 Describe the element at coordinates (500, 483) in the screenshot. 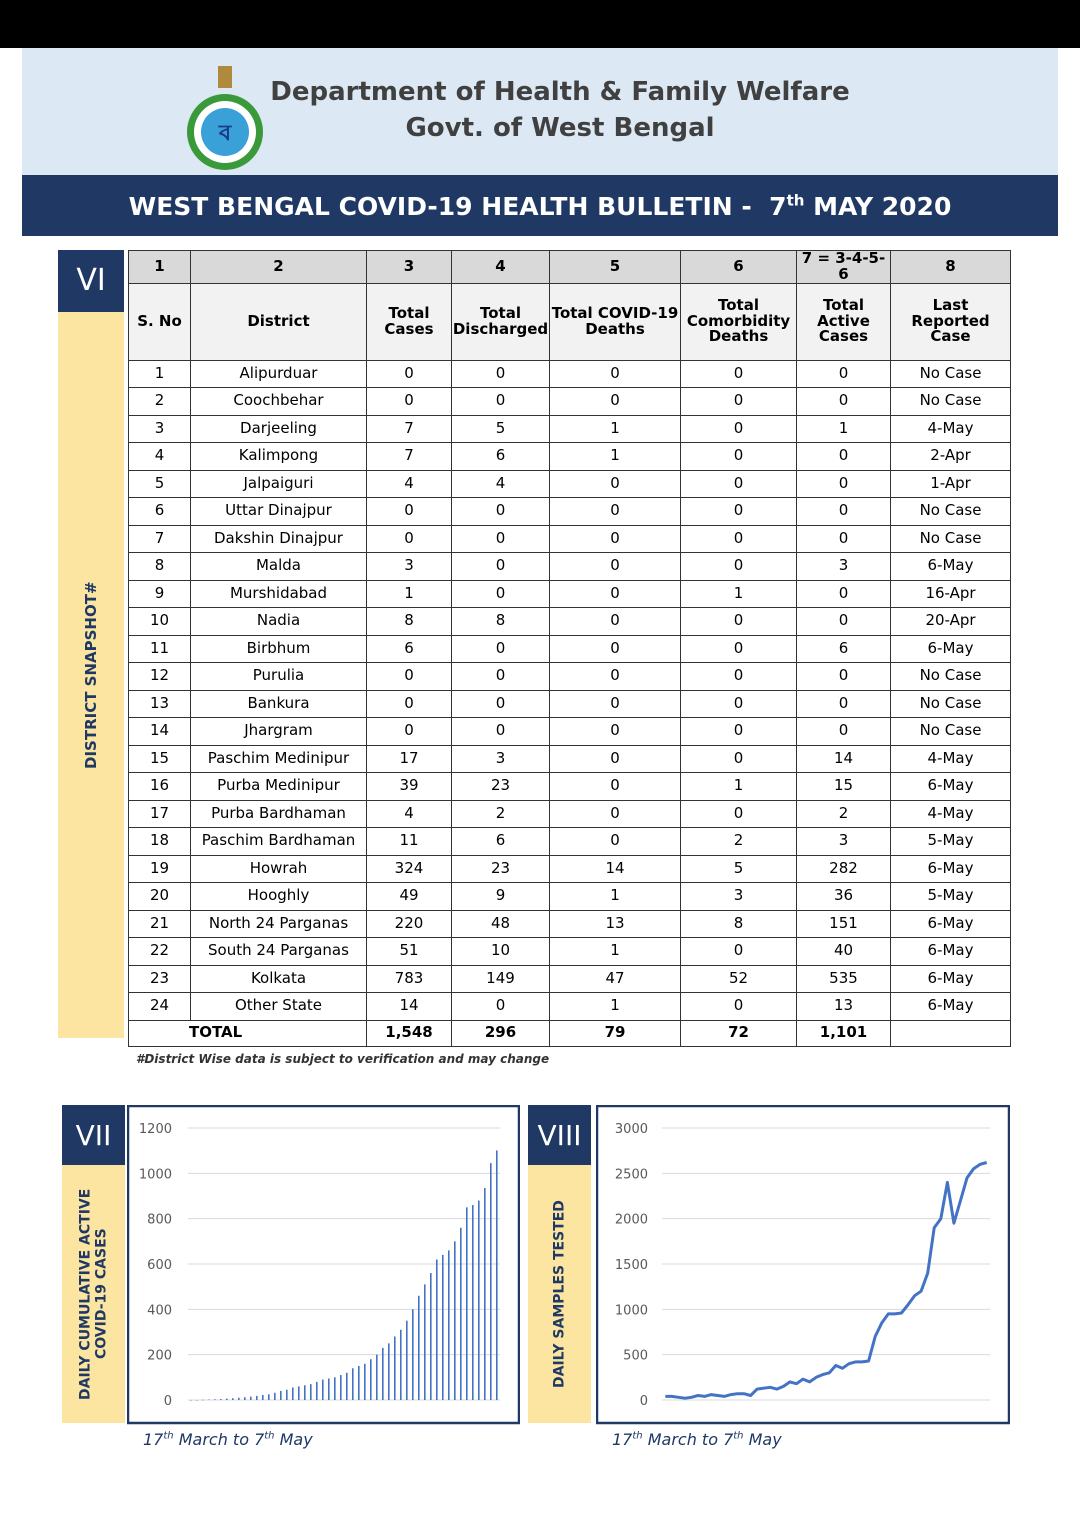

I see `table-cell: 4` at that location.